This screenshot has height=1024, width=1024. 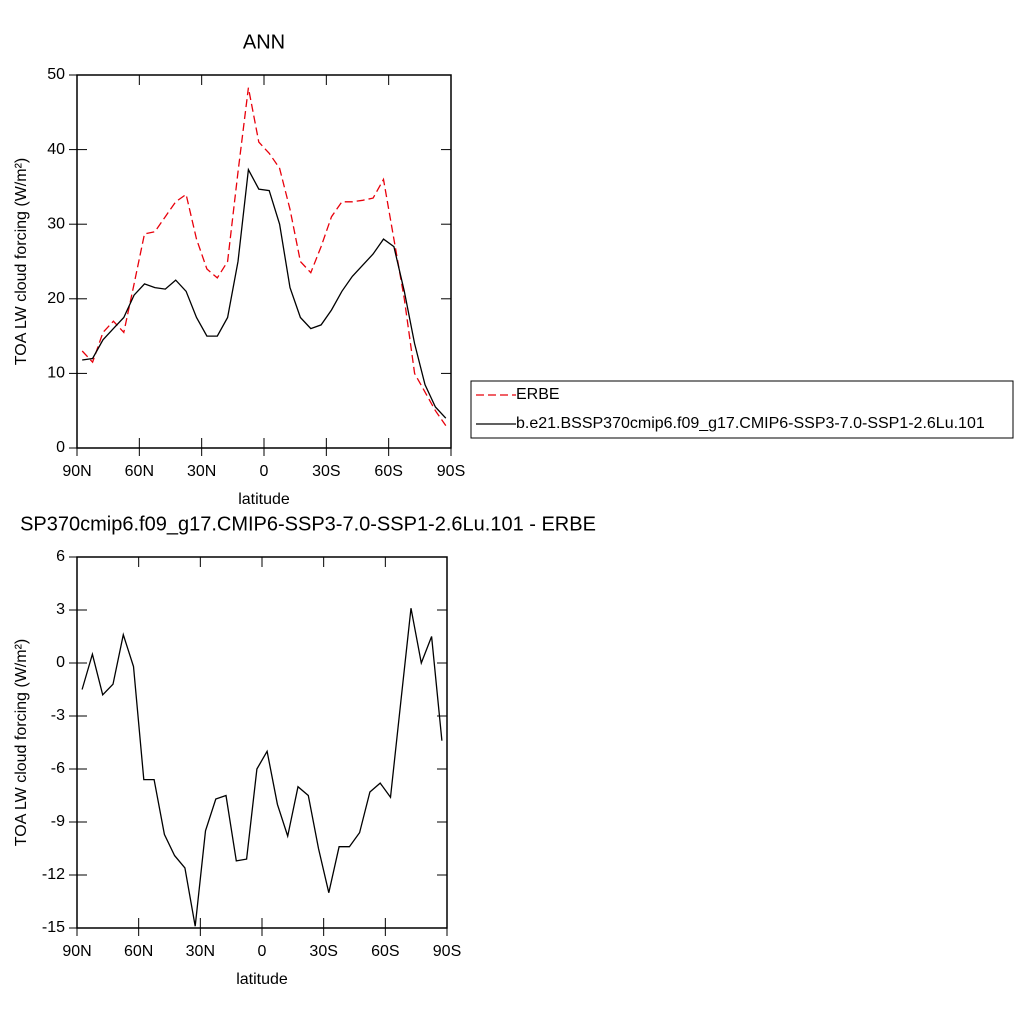 What do you see at coordinates (58, 768) in the screenshot?
I see `y-tick-label: -6` at bounding box center [58, 768].